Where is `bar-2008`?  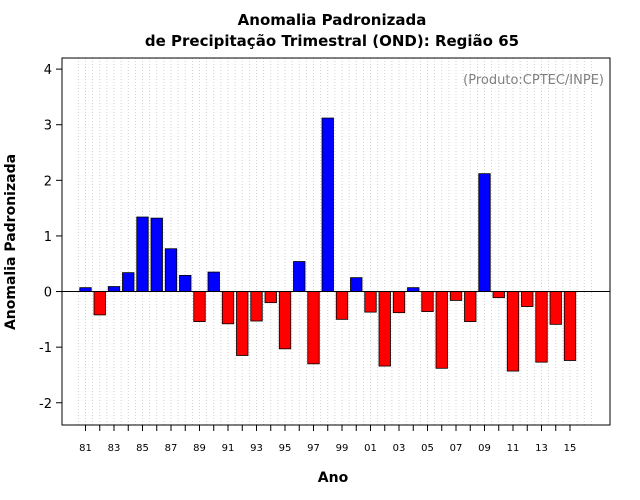
bar-2008 is located at coordinates (470, 306).